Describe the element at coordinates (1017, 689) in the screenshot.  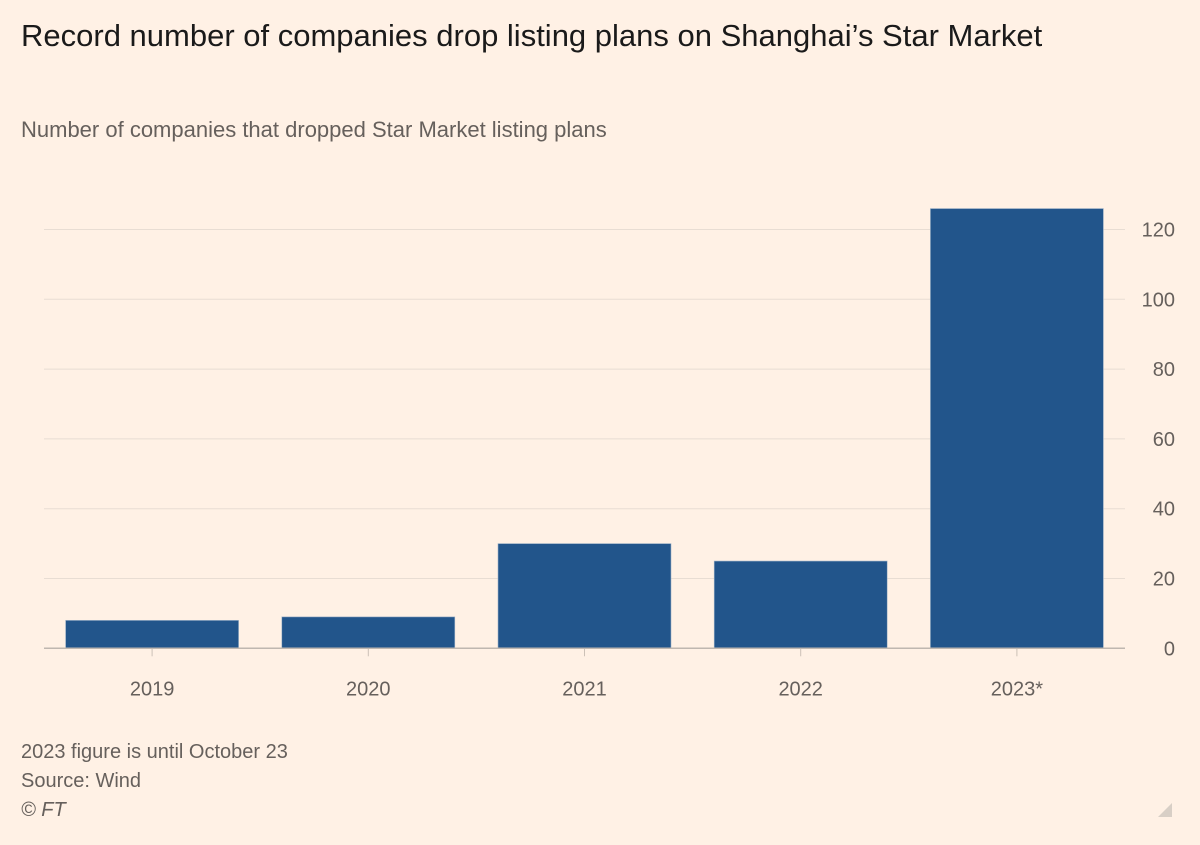
I see `x-tick-label: 2023*` at that location.